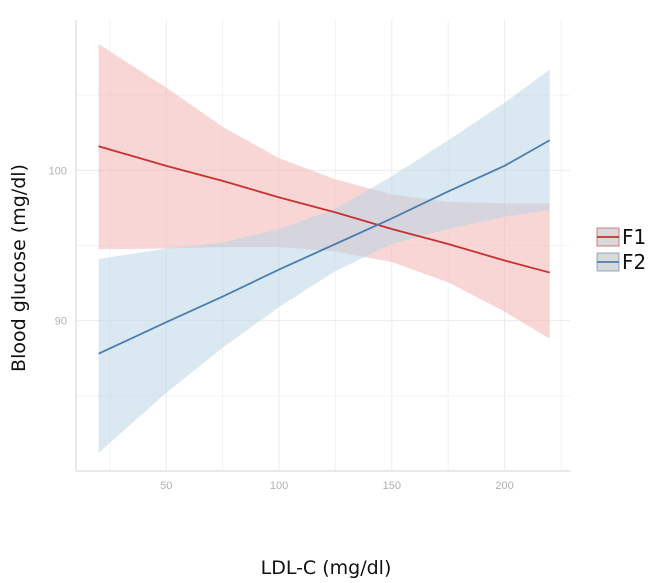  What do you see at coordinates (19, 268) in the screenshot?
I see `y-axis-title: Blood glucose (mg/dl)` at bounding box center [19, 268].